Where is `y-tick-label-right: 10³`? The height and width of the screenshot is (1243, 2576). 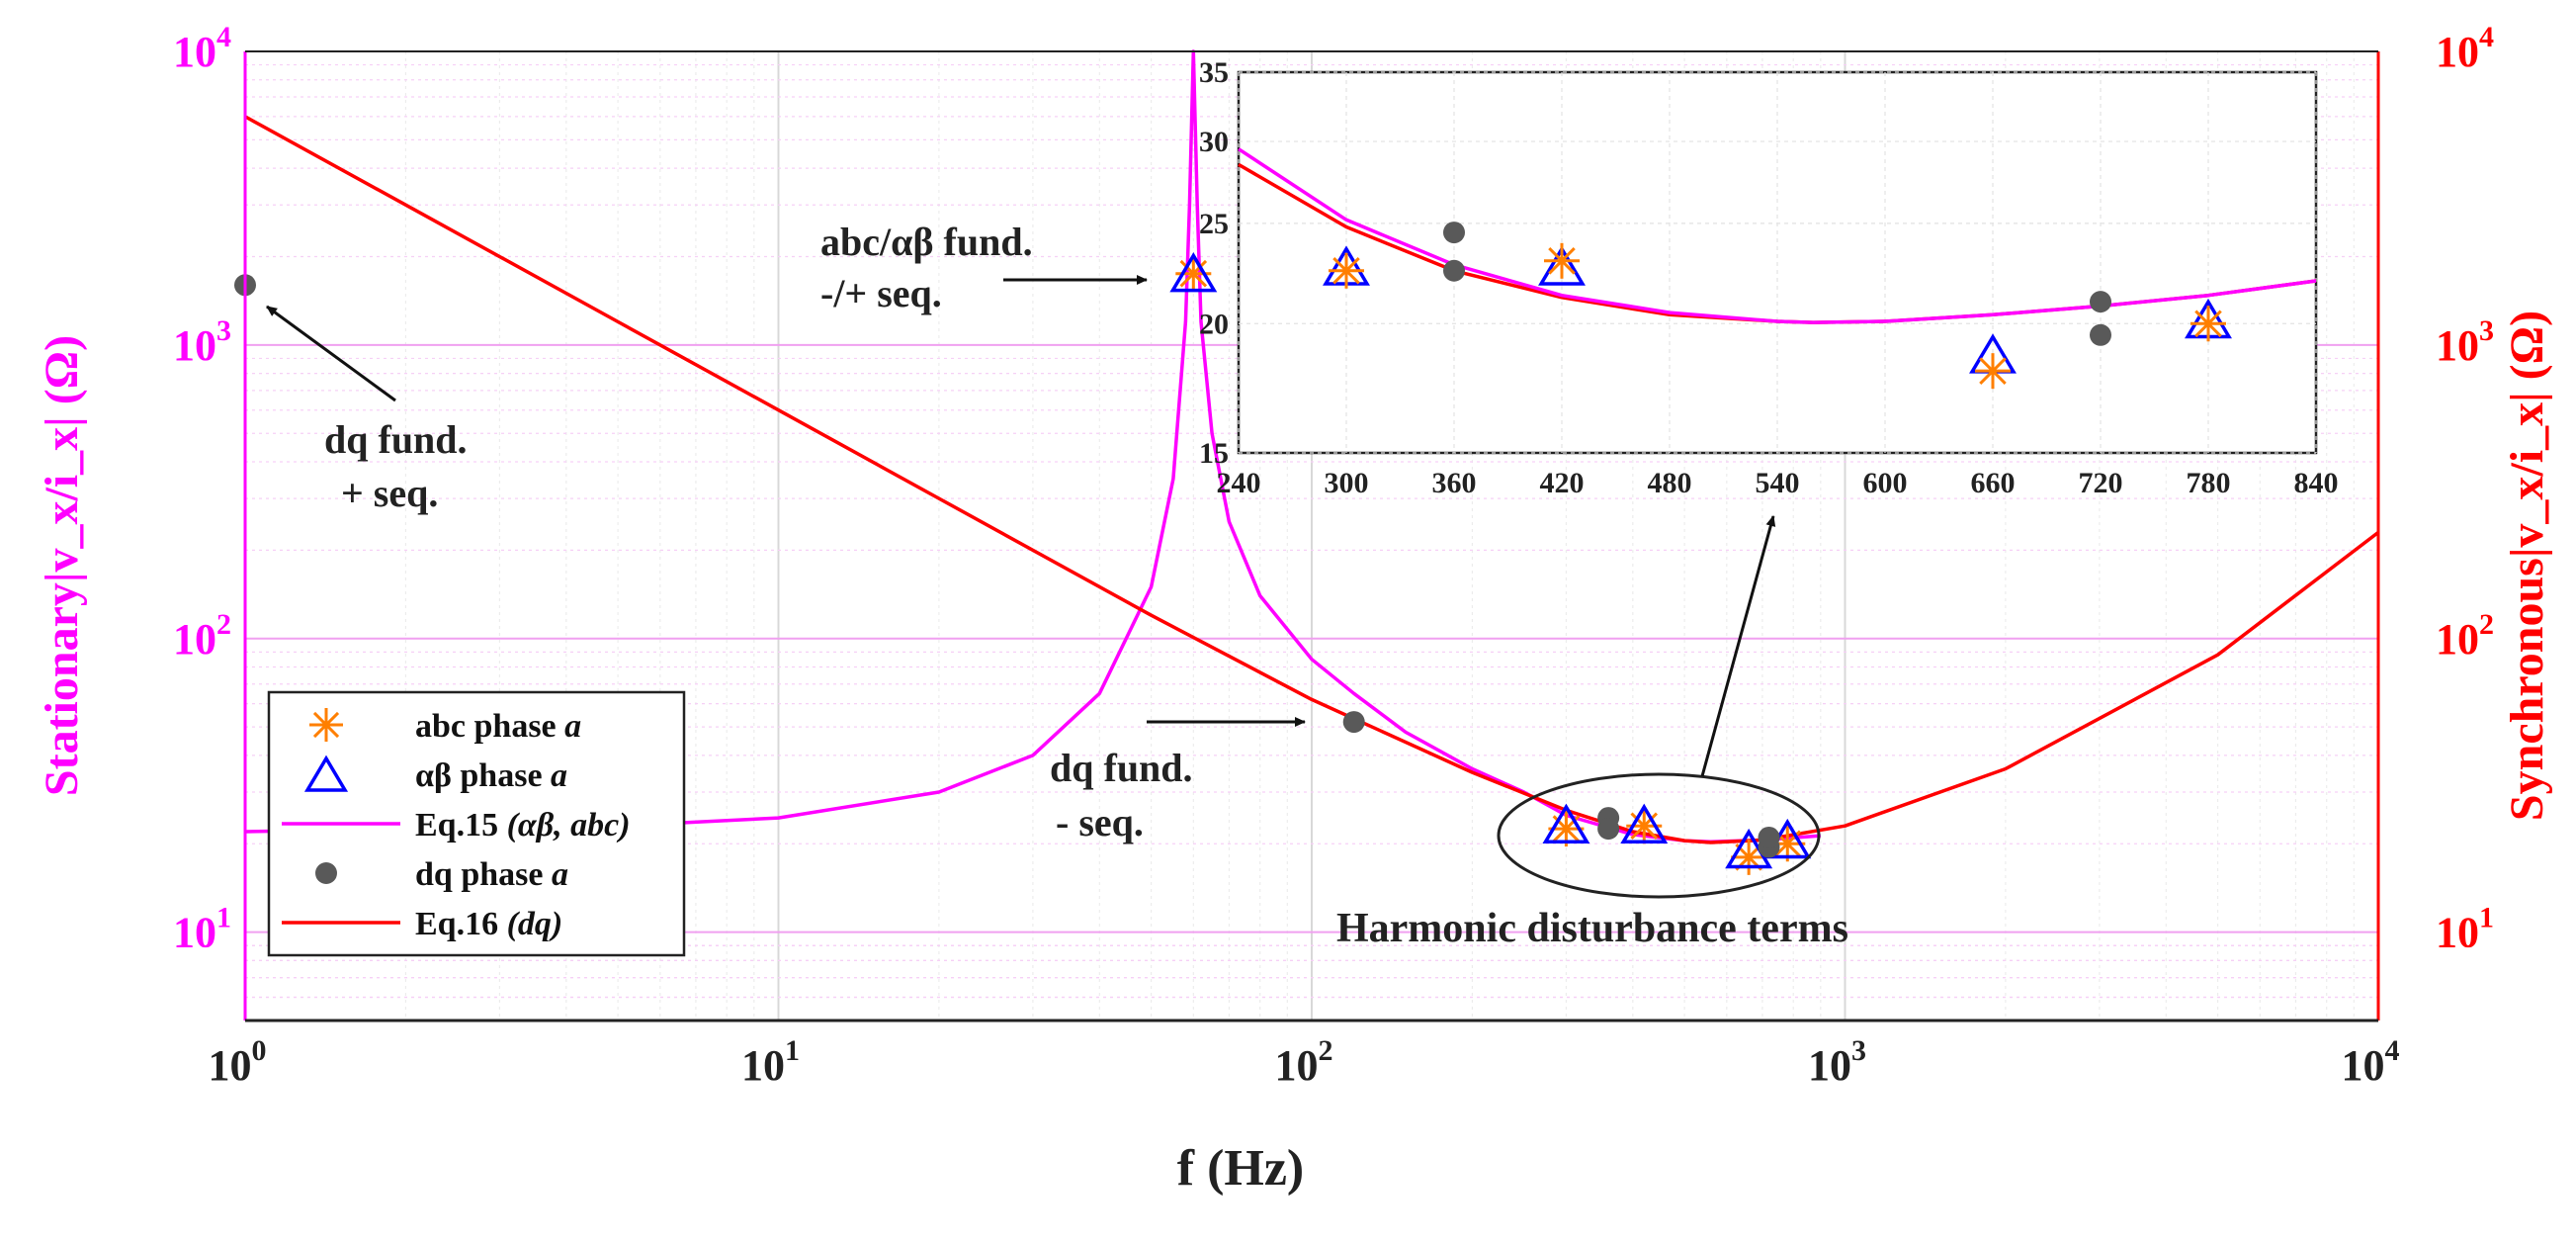 y-tick-label-right: 10³ is located at coordinates (2465, 342).